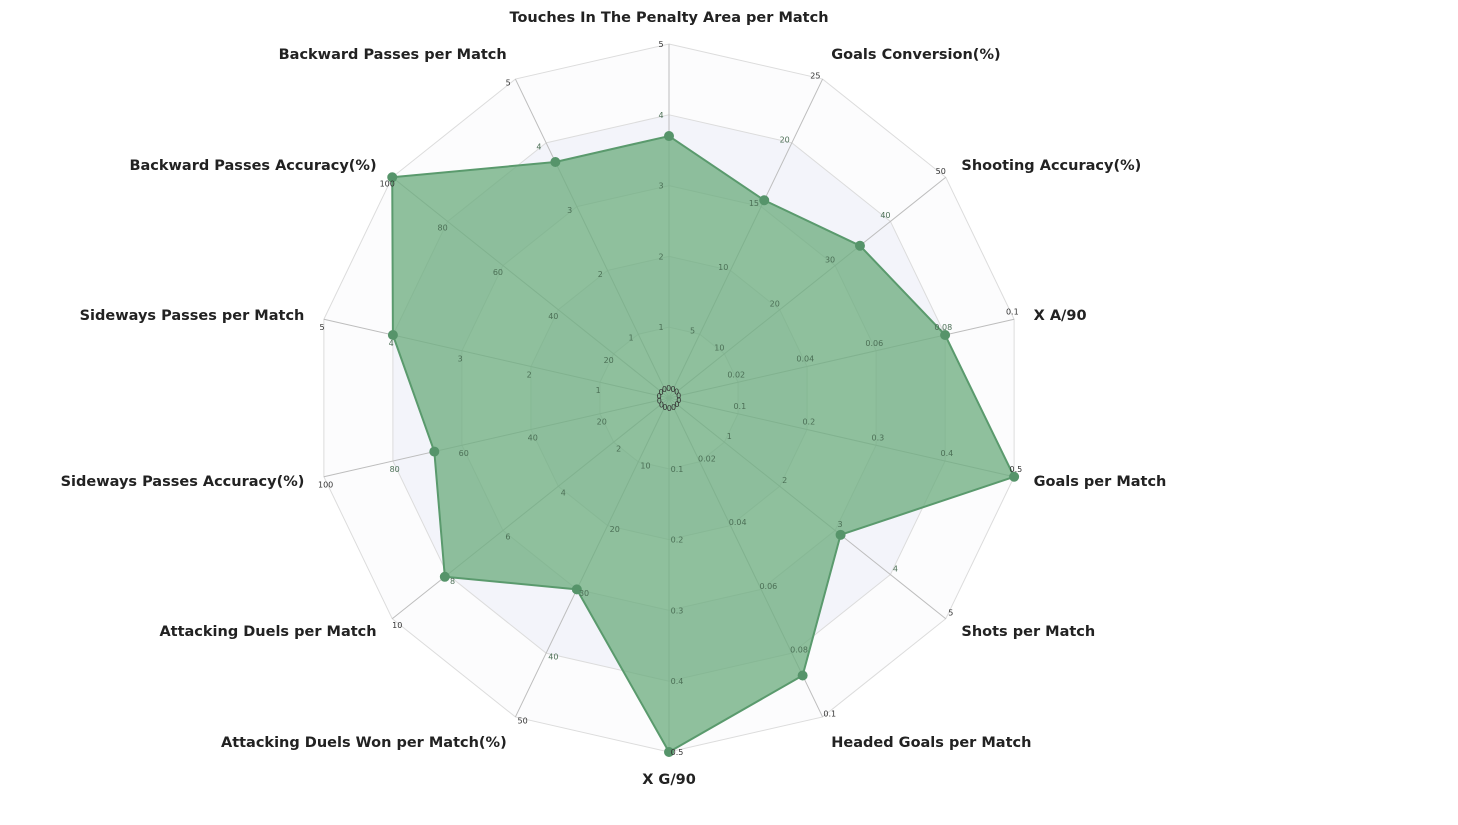 Image resolution: width=1458 pixels, height=825 pixels. I want to click on tick-label-10-3: 60, so click(464, 453).